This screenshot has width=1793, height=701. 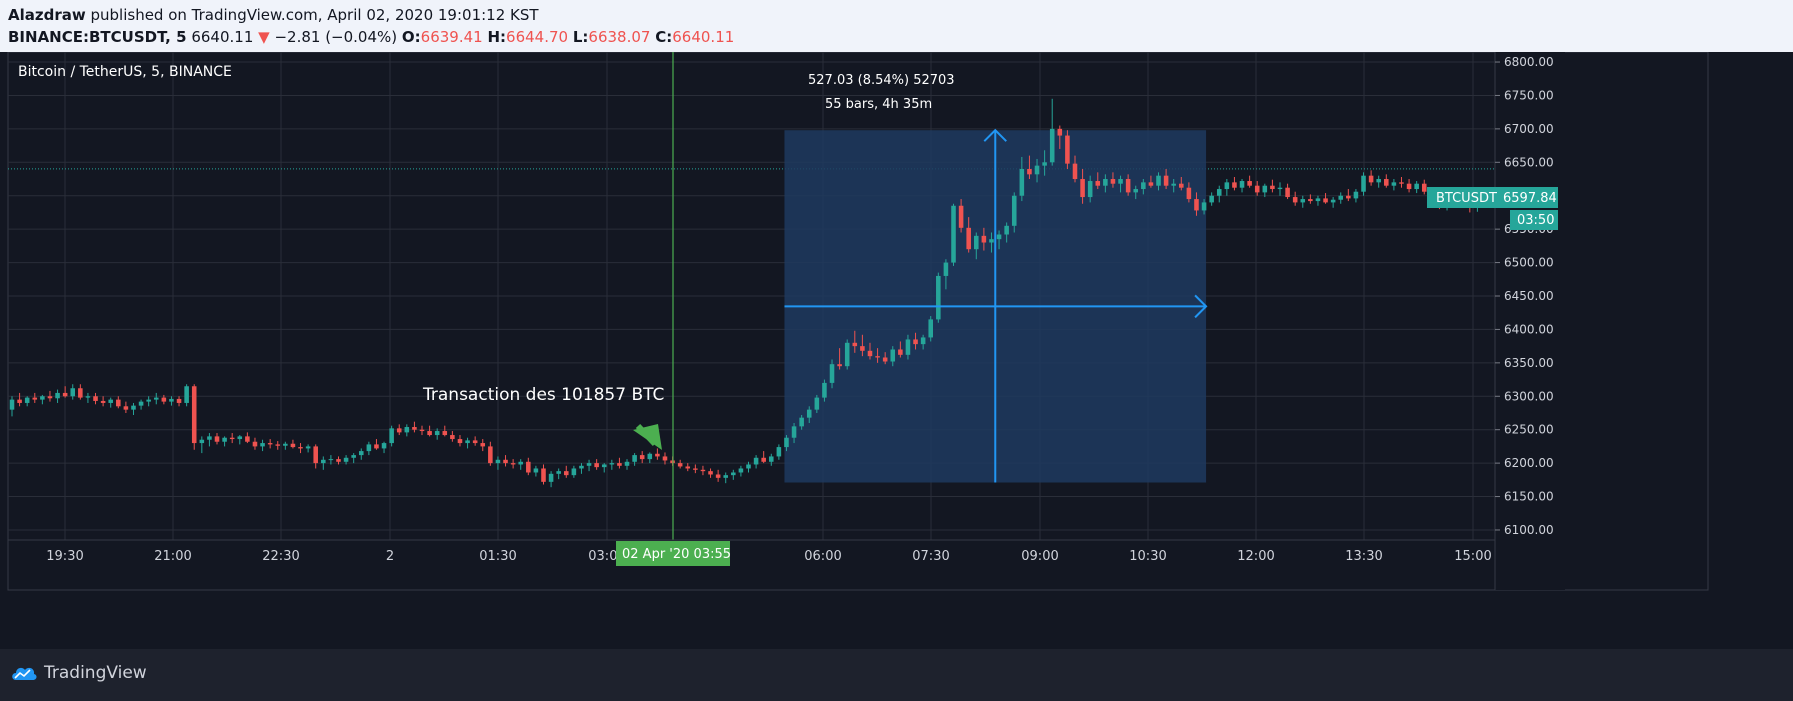 I want to click on annotation-arrow-icon, so click(x=647, y=436).